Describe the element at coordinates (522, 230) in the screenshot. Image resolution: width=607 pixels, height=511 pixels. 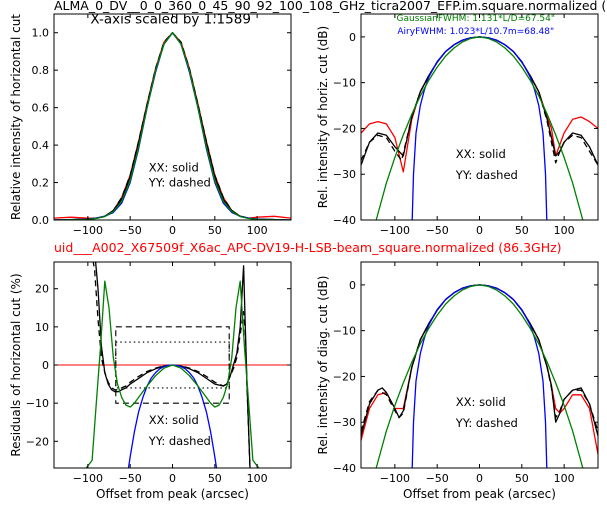
I see `horizontal-cut-db-xtick-label: 50` at that location.